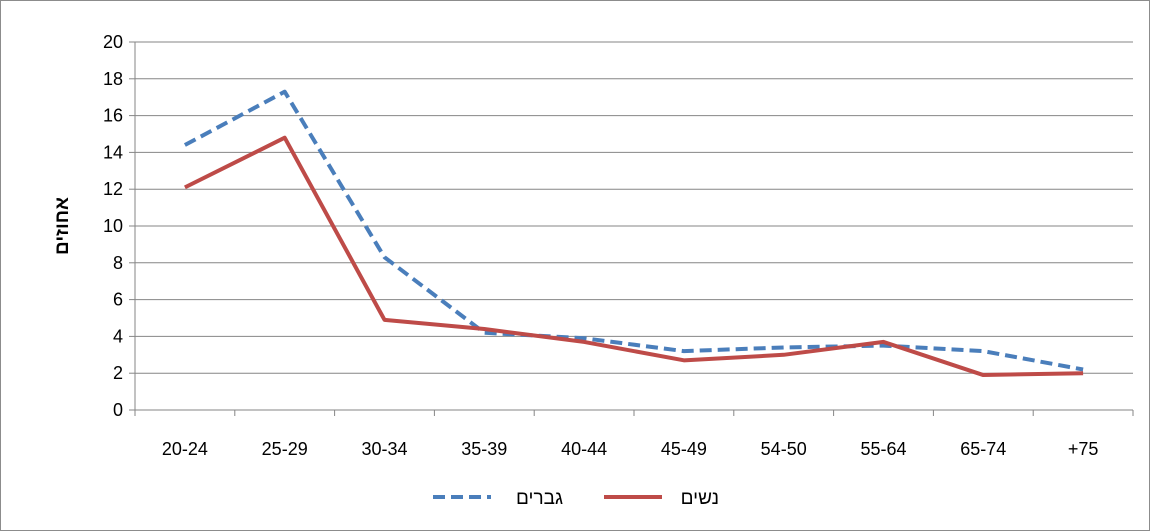  I want to click on legend-label-1: נשים, so click(700, 498).